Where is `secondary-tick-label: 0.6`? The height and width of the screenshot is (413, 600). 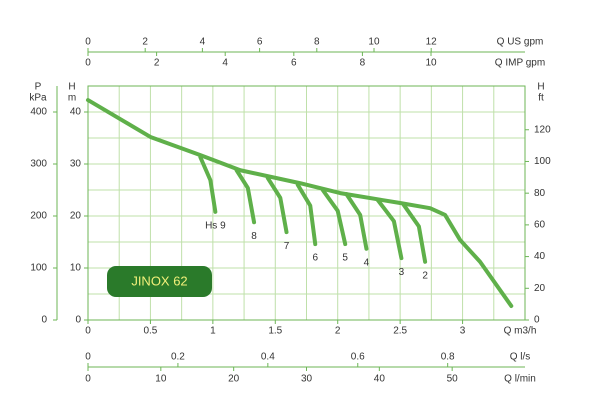 secondary-tick-label: 0.6 is located at coordinates (358, 357).